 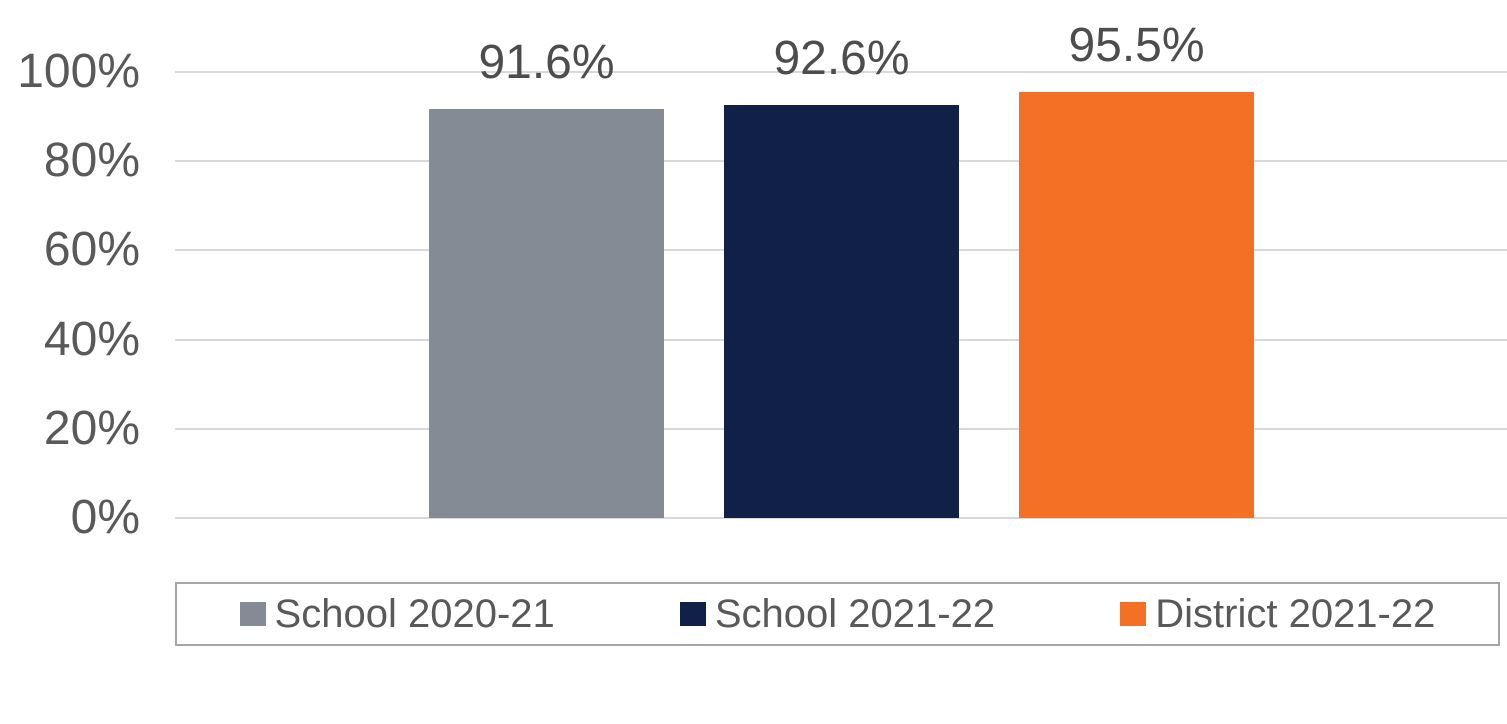 I want to click on y-axis-tick-label: 80%, so click(x=91, y=160).